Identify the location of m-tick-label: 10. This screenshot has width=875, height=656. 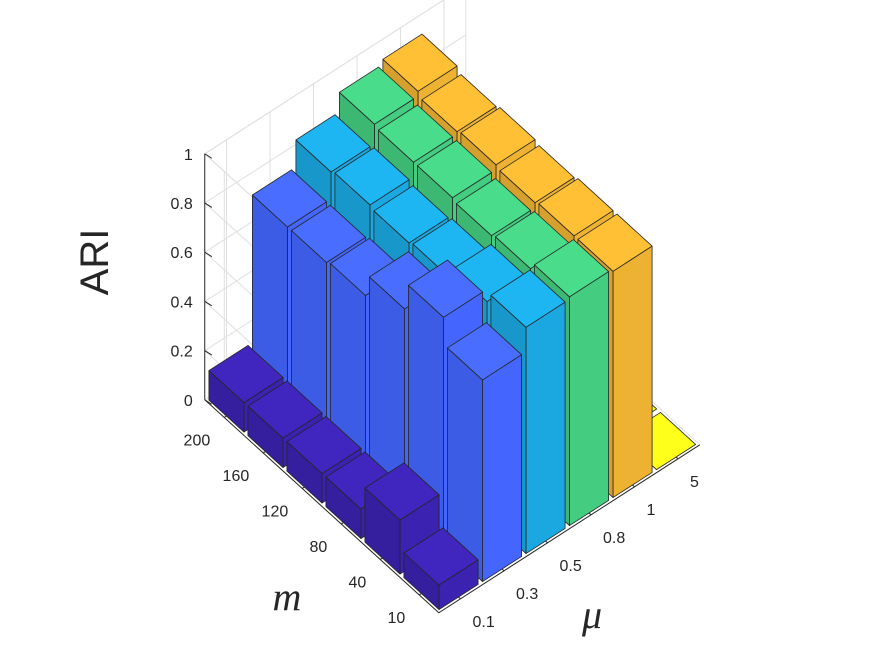
(396, 618).